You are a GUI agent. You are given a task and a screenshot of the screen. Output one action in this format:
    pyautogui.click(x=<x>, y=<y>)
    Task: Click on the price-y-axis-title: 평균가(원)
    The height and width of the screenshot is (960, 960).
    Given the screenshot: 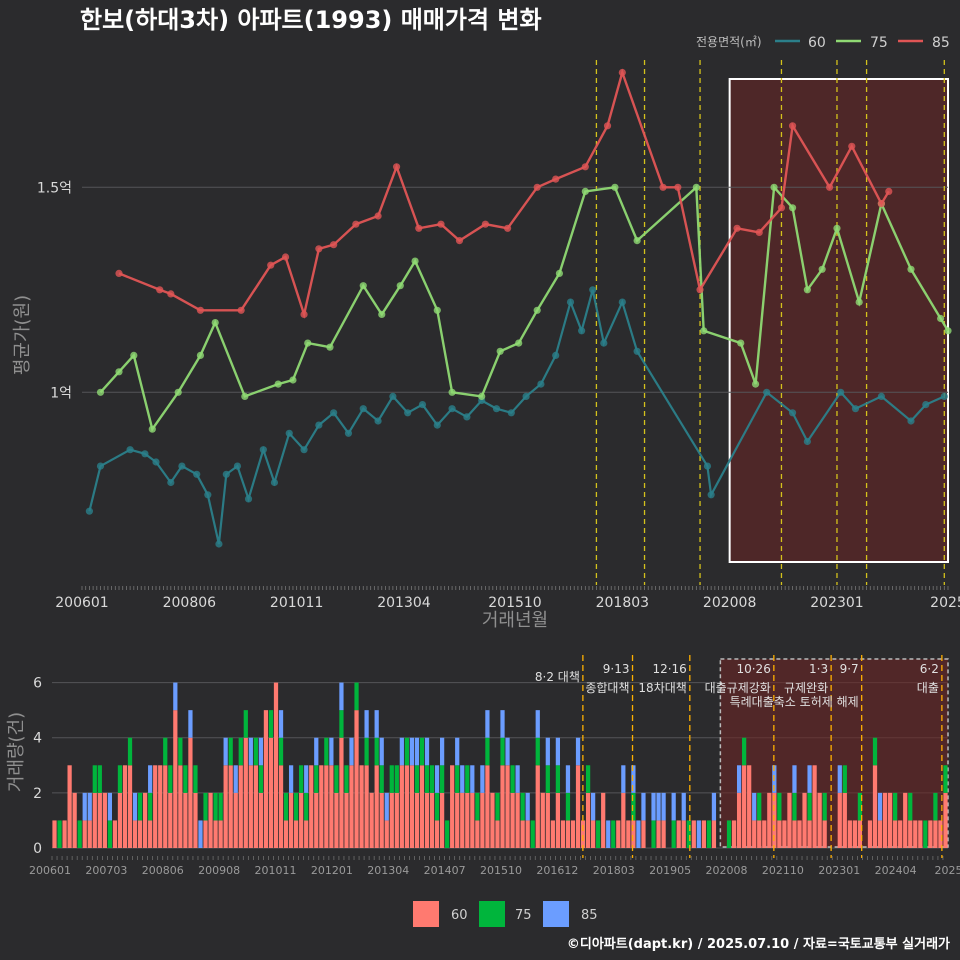 What is the action you would take?
    pyautogui.click(x=22, y=335)
    